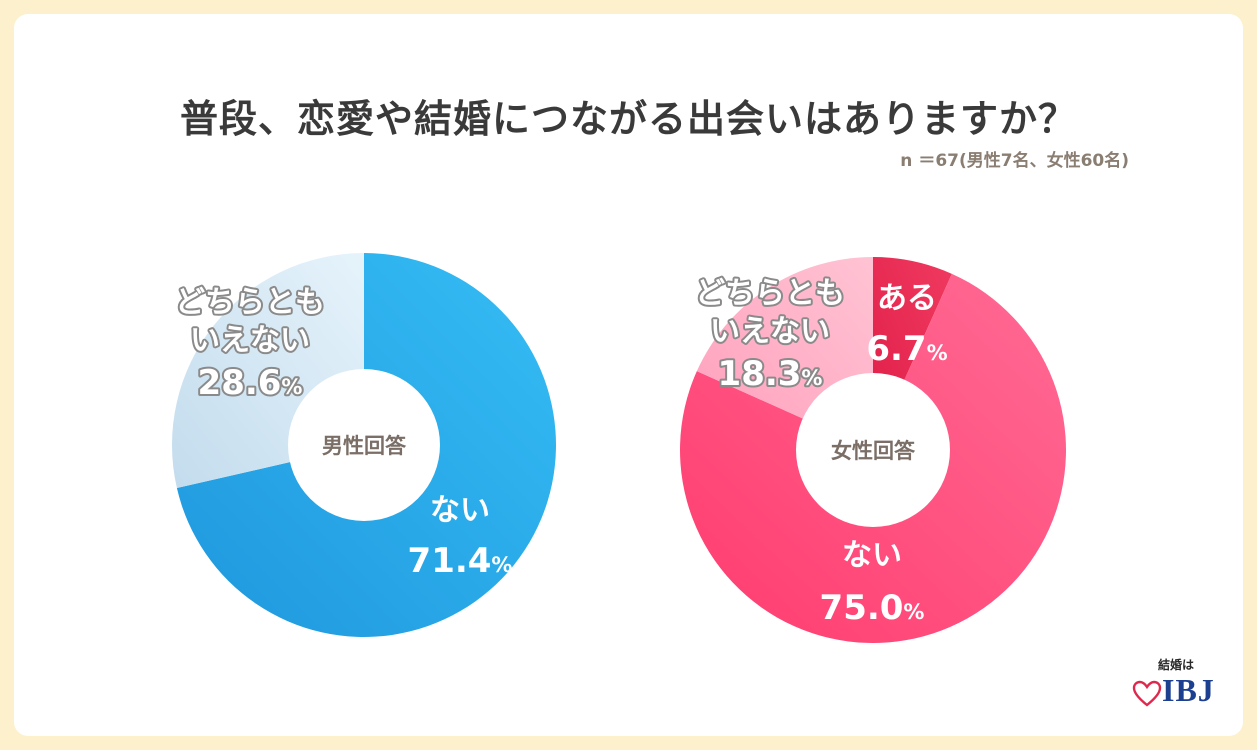 The image size is (1257, 750). Describe the element at coordinates (628, 119) in the screenshot. I see `chart-title: 普段、恋愛や結婚につながる出会いはありますか？` at that location.